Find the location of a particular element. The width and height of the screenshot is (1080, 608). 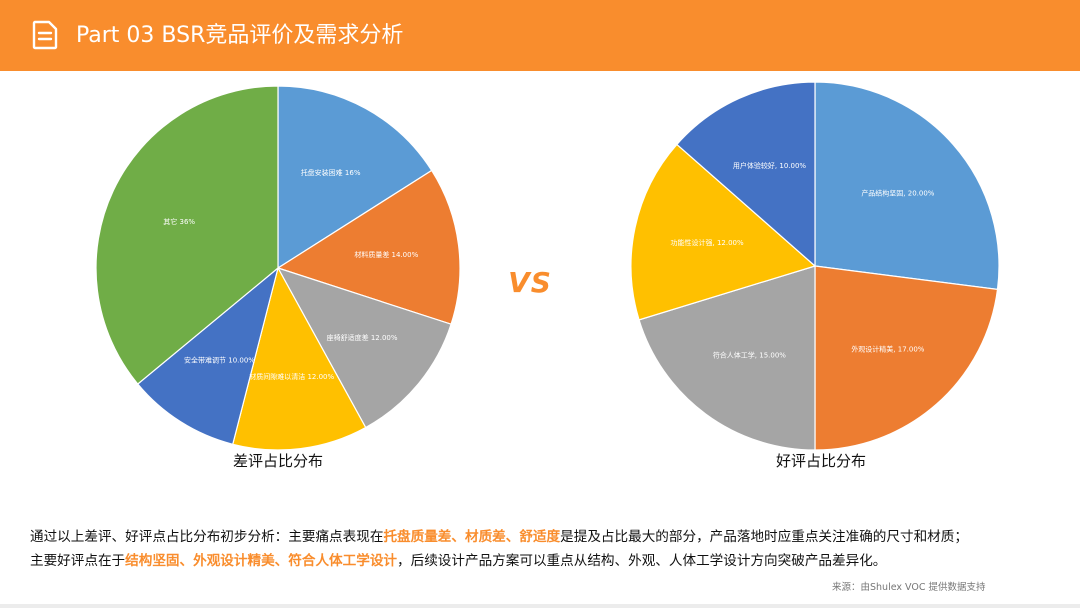

footer-divider is located at coordinates (540, 606).